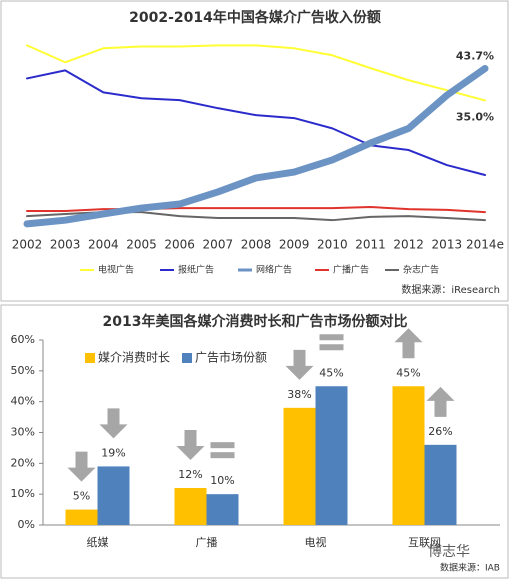 The width and height of the screenshot is (509, 579). Describe the element at coordinates (27, 245) in the screenshot. I see `x-tick-label: 2002` at that location.